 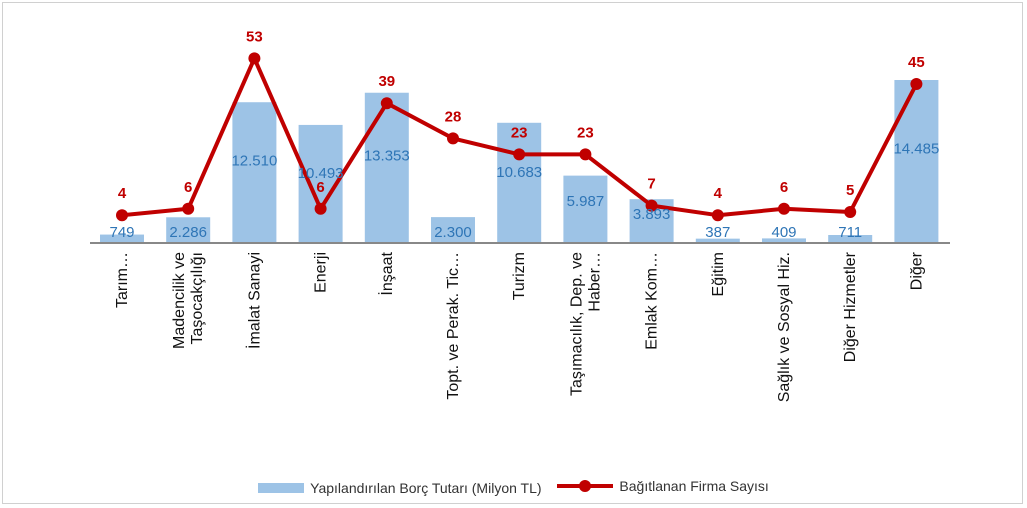 I want to click on legend-bar-swatch, so click(x=281, y=488).